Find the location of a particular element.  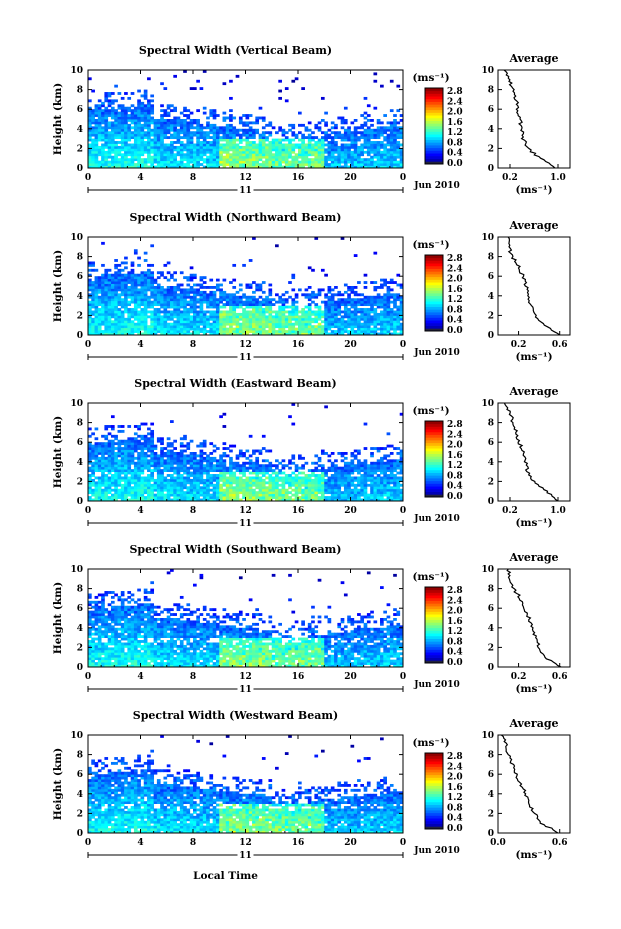

colorbar-frame is located at coordinates (434, 126).